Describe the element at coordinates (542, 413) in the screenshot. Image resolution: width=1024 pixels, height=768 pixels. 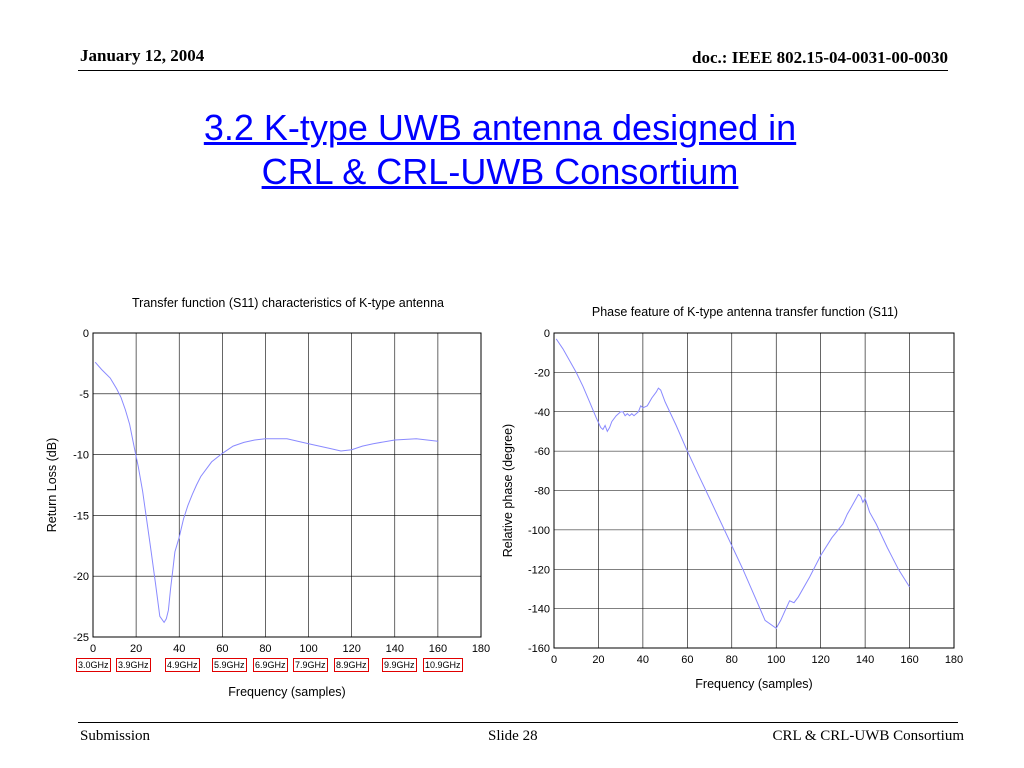
I see `chart2-y-tick-label: -40` at that location.